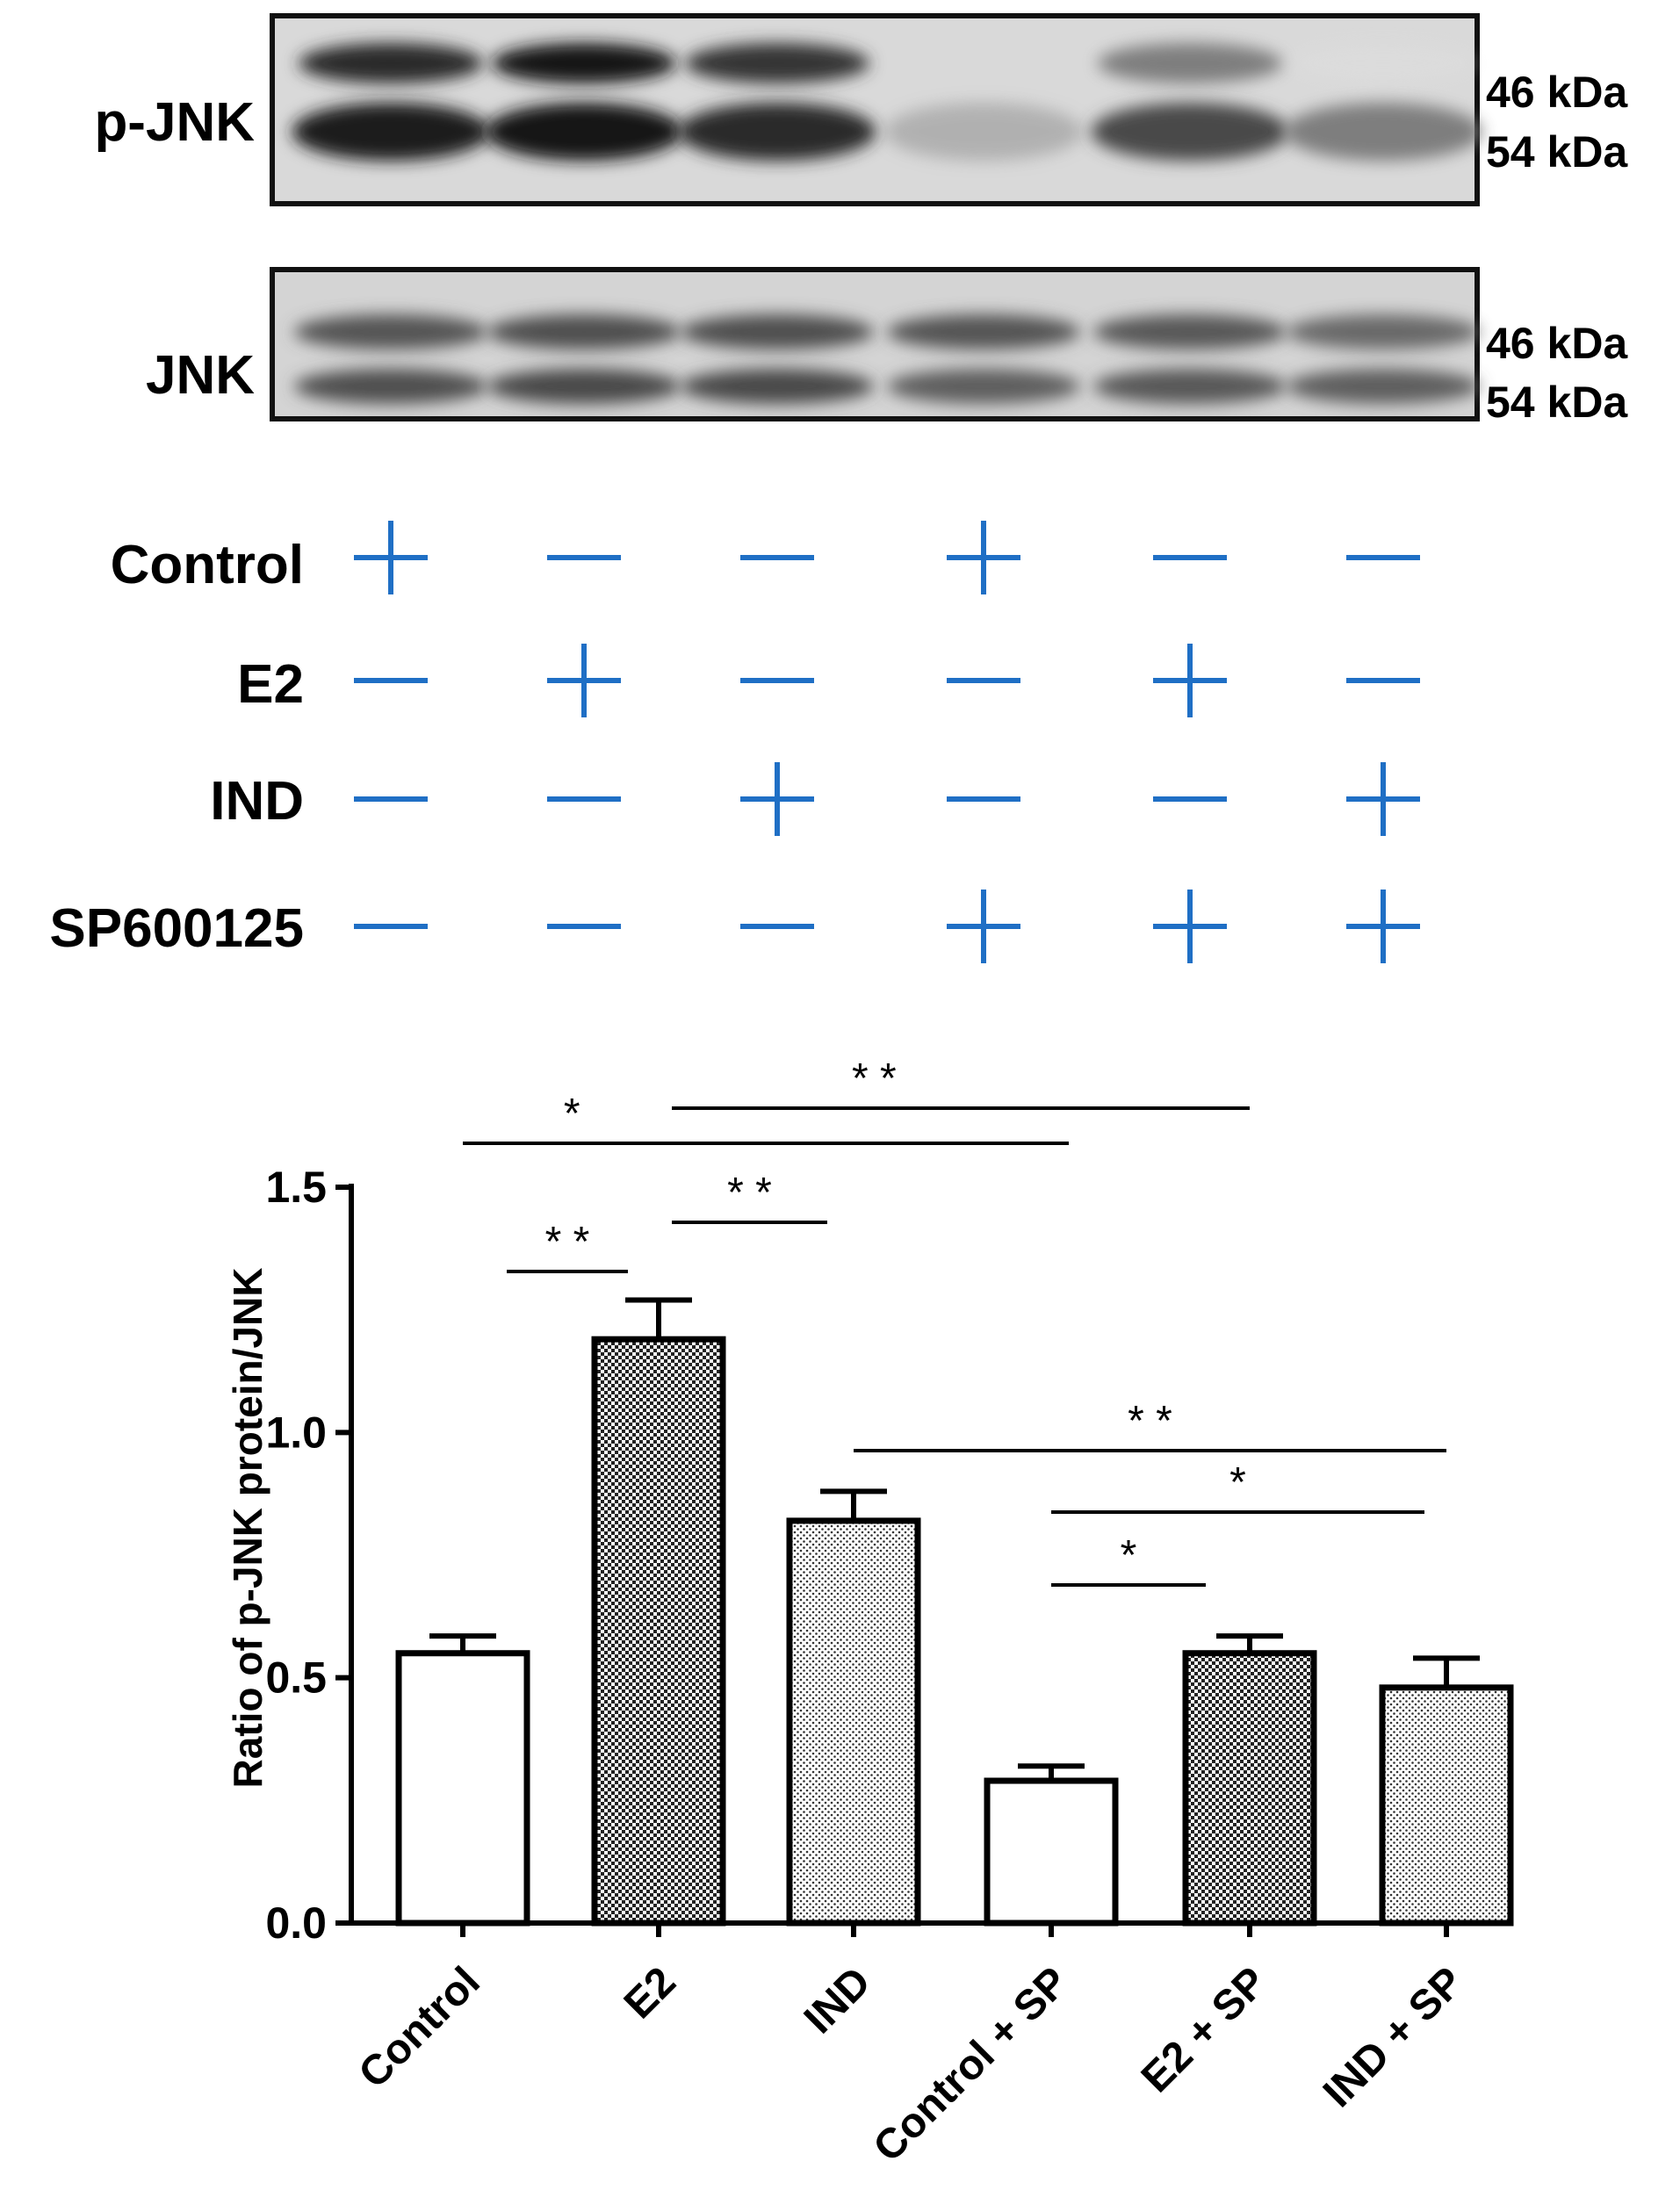 The image size is (1680, 2197). I want to click on blot-panel-jnk: JNK 46 kDa 54 kDa, so click(887, 347).